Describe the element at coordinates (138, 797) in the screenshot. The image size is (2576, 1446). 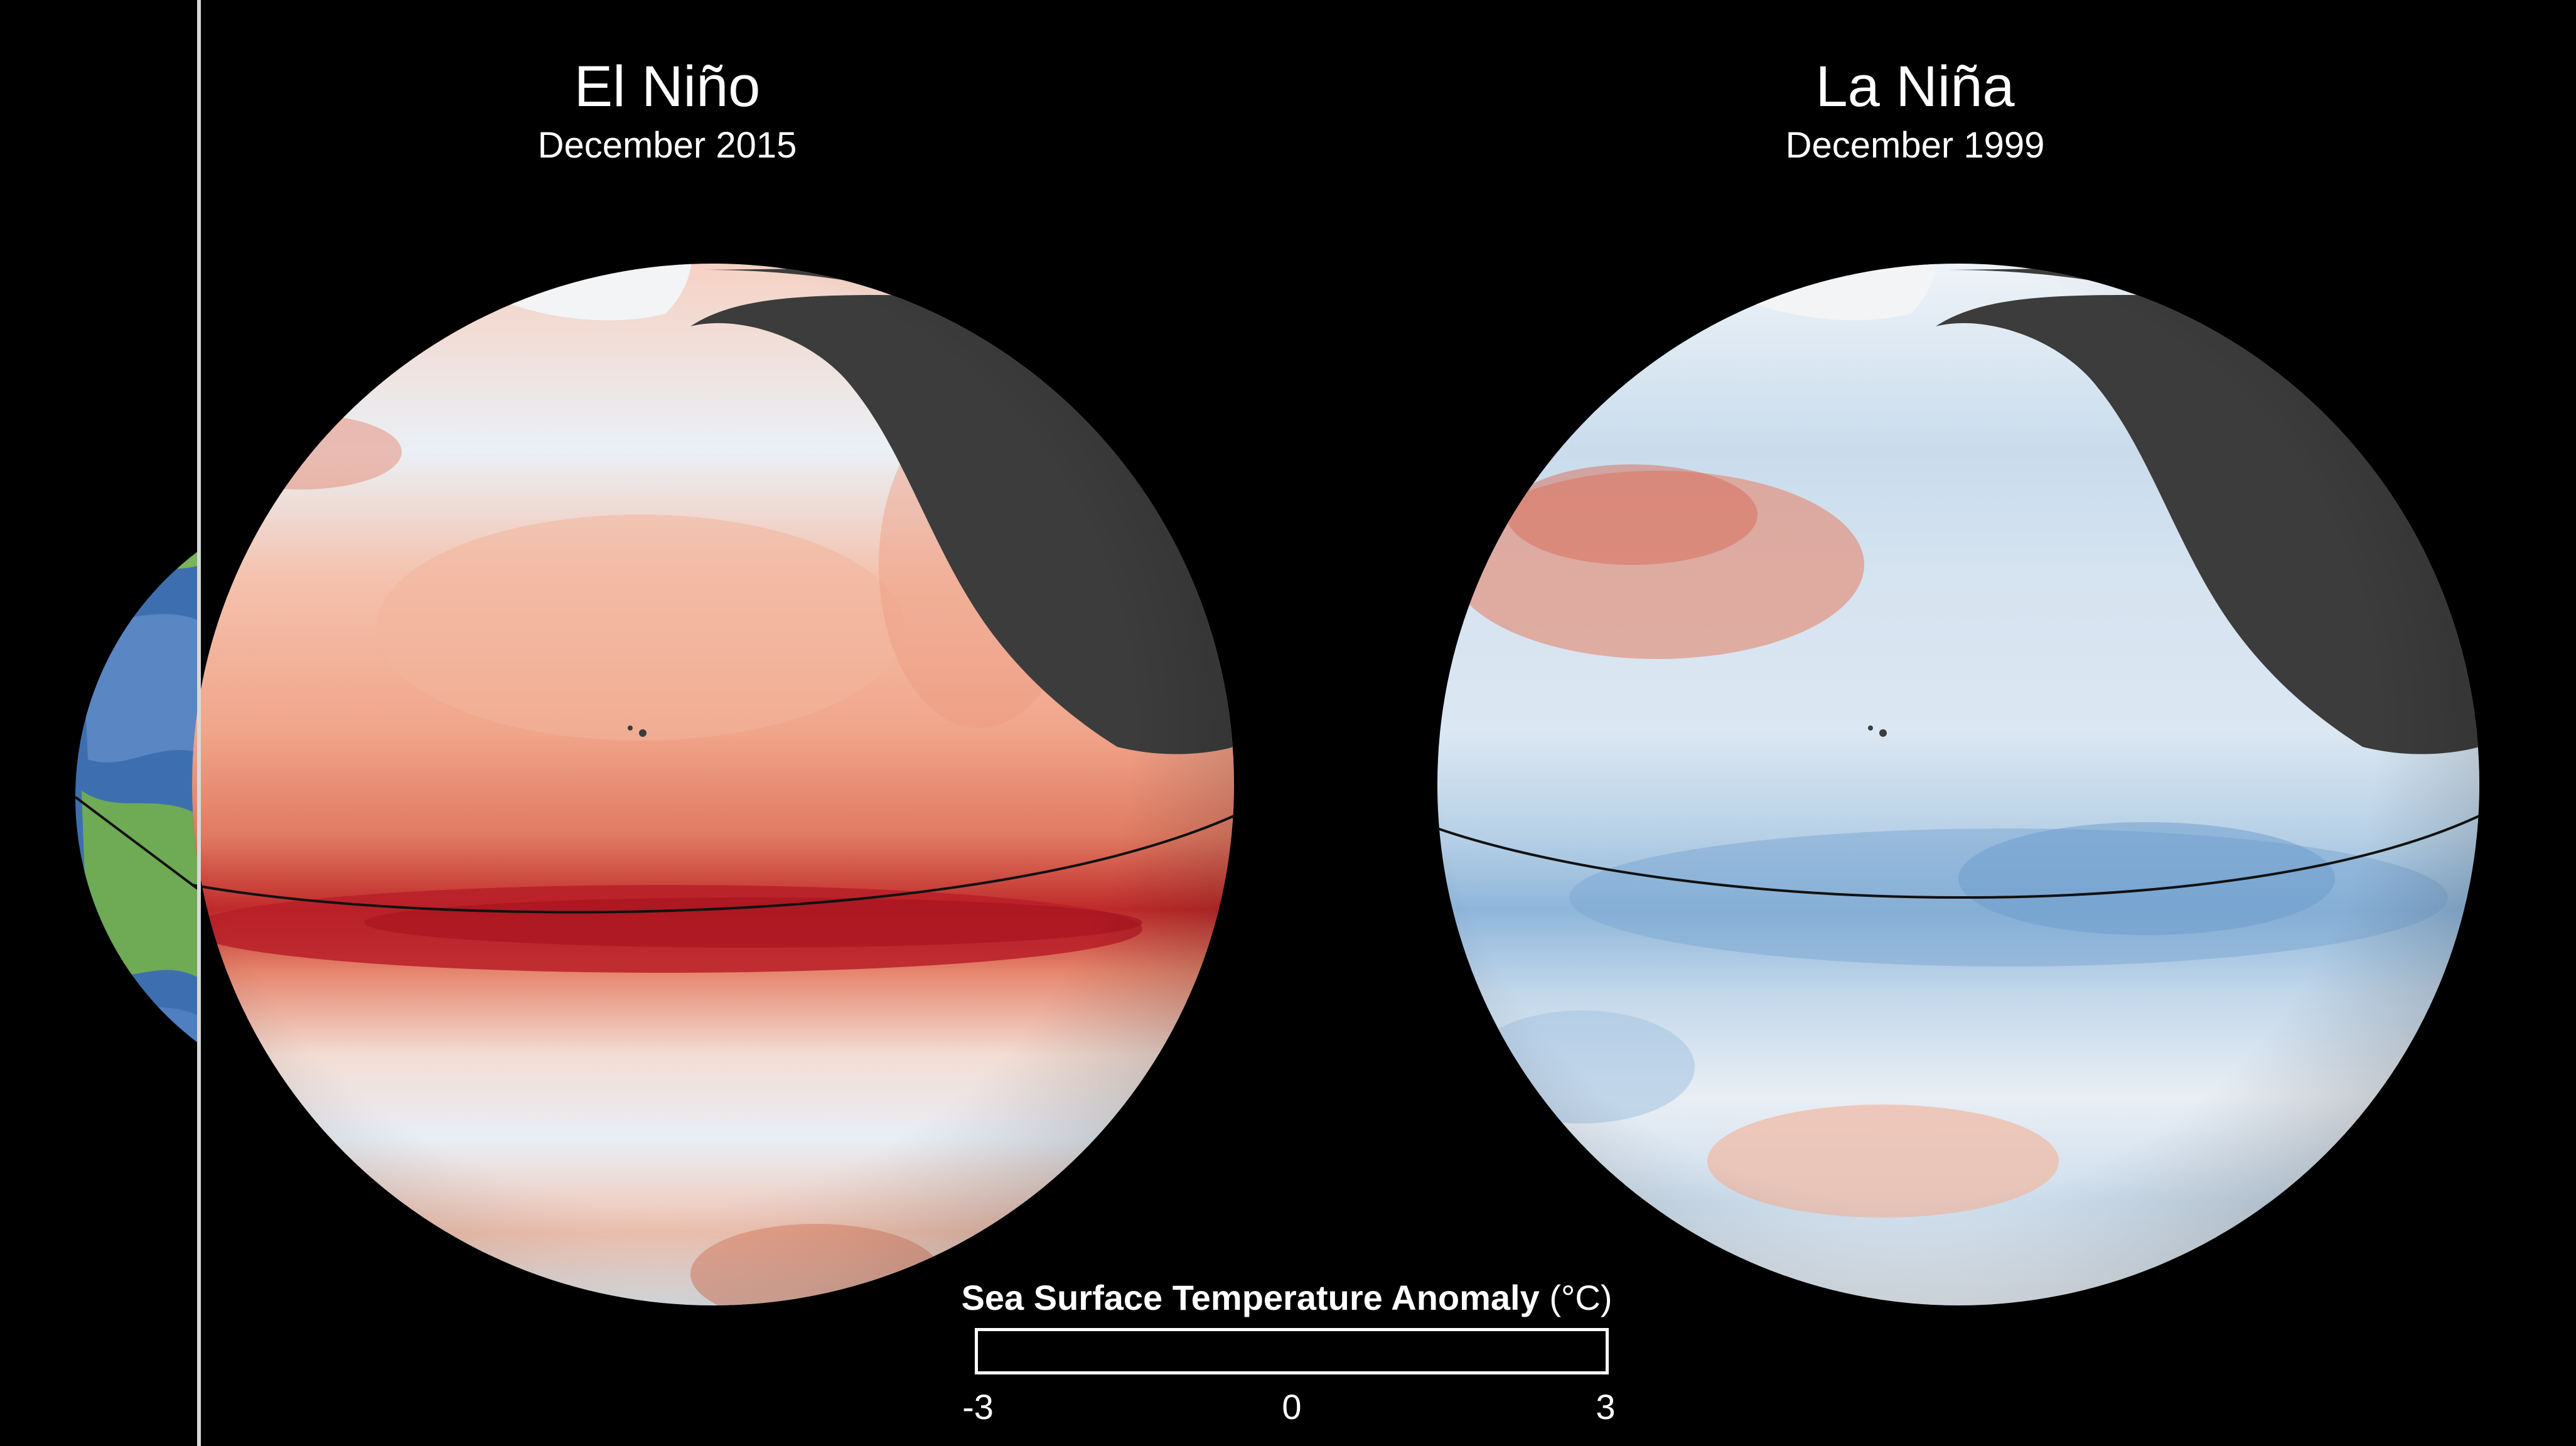
I see `edge-globe` at that location.